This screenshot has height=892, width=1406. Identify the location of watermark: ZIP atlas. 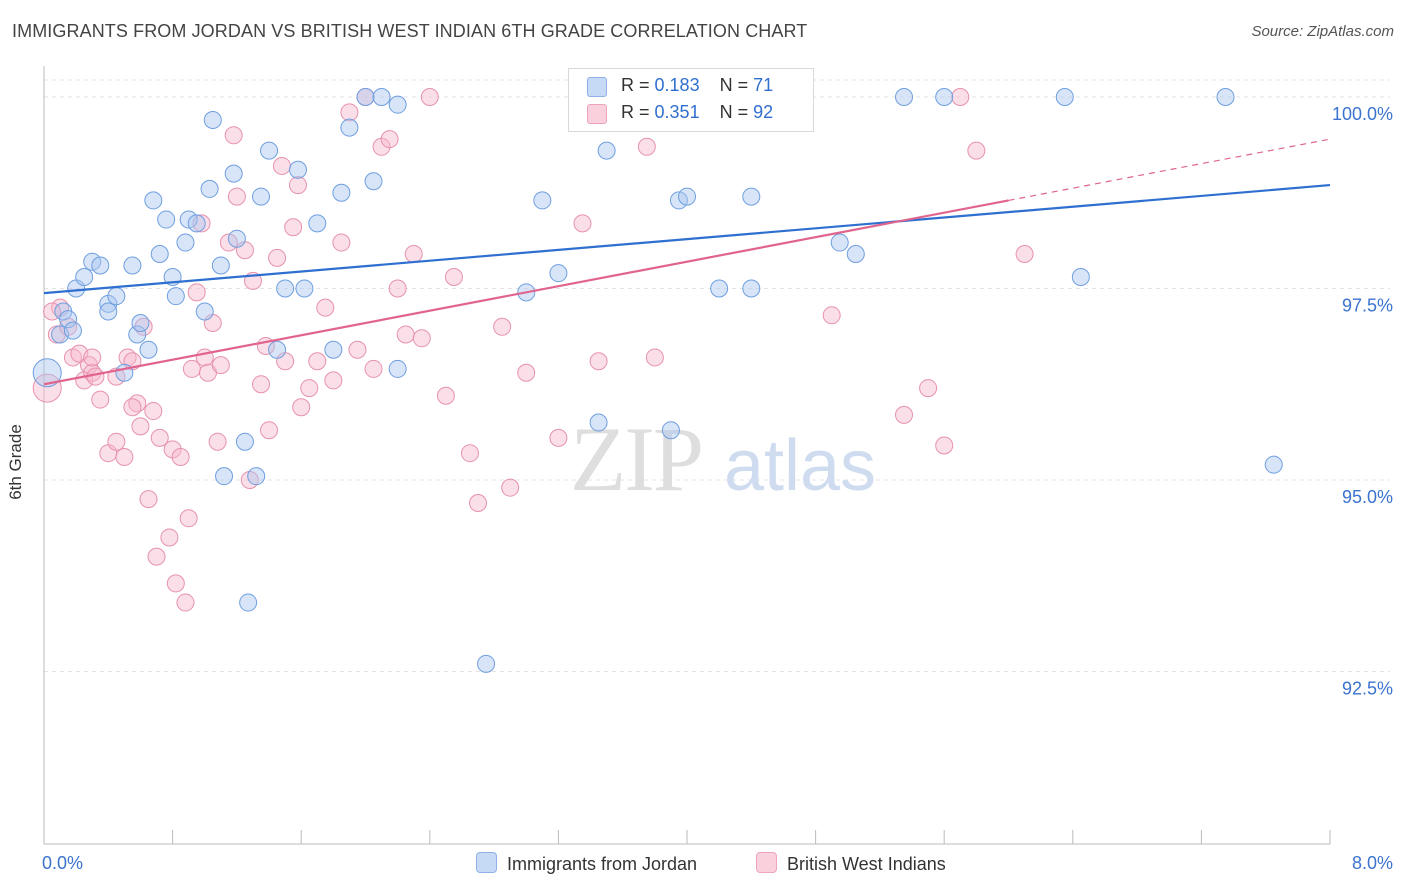
(723, 459).